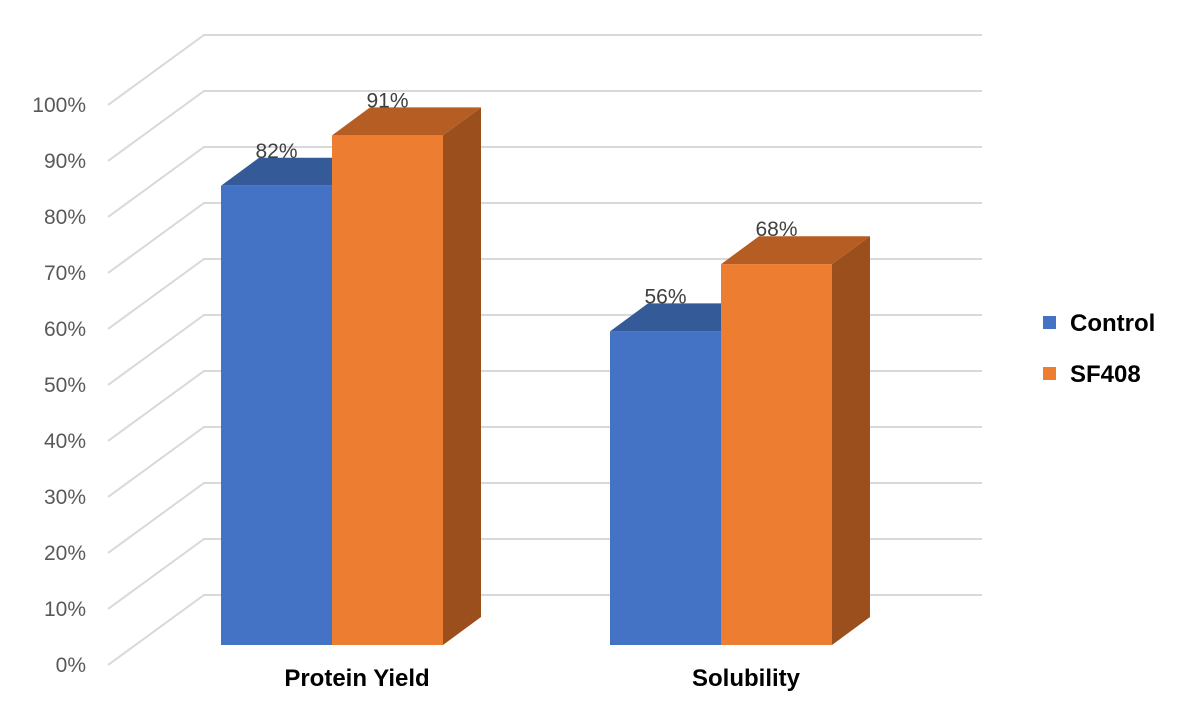 The height and width of the screenshot is (701, 1184). What do you see at coordinates (65, 441) in the screenshot?
I see `y-tick-label: 40%` at bounding box center [65, 441].